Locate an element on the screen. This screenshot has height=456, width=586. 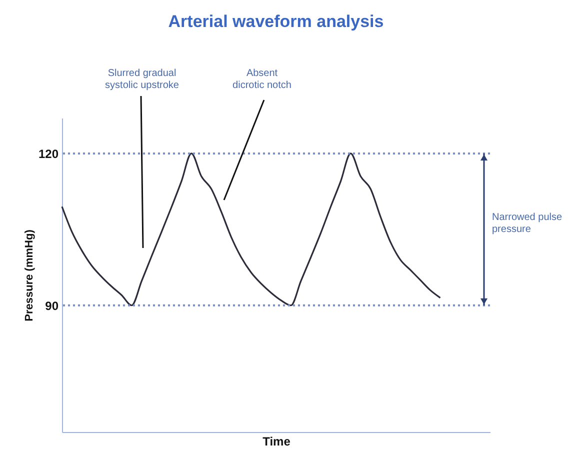
y-axis-title: Pressure (mmHg) is located at coordinates (29, 275).